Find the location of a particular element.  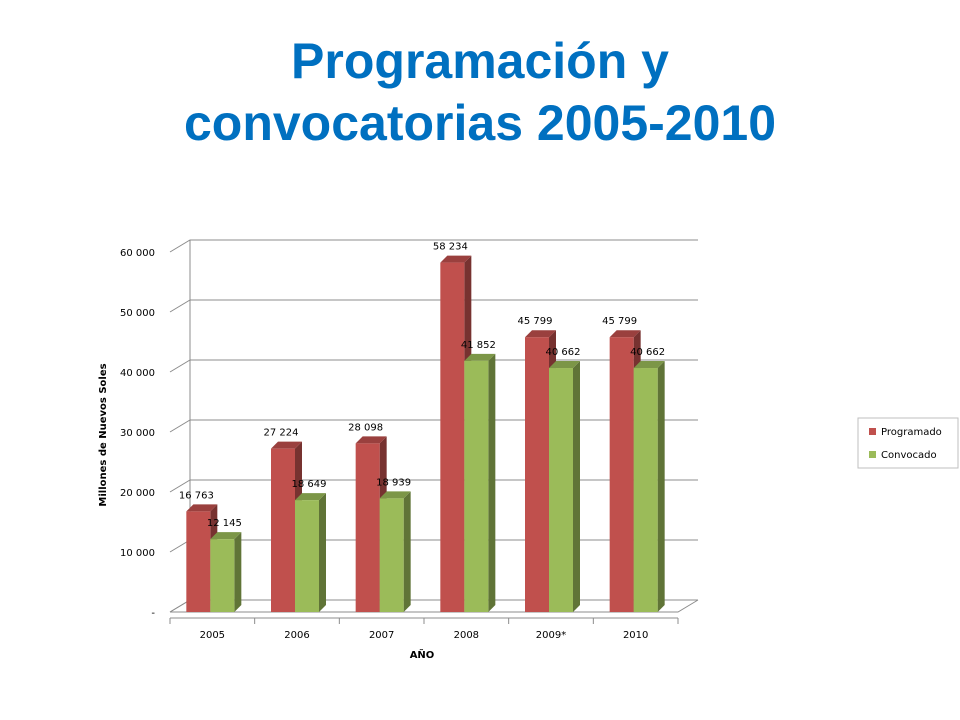

x-tick-label: 2005 is located at coordinates (212, 635).